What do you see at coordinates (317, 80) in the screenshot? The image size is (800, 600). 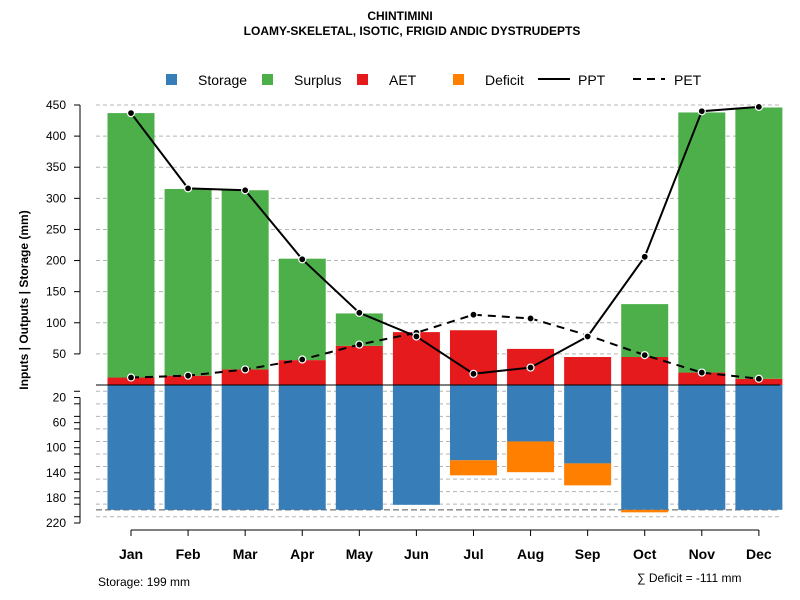 I see `legend-surplus-label: Surplus` at bounding box center [317, 80].